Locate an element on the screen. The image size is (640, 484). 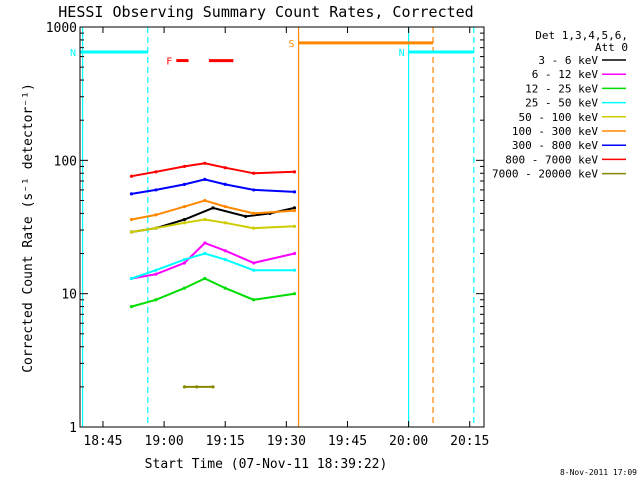
legend-header: Att 0 is located at coordinates (611, 47).